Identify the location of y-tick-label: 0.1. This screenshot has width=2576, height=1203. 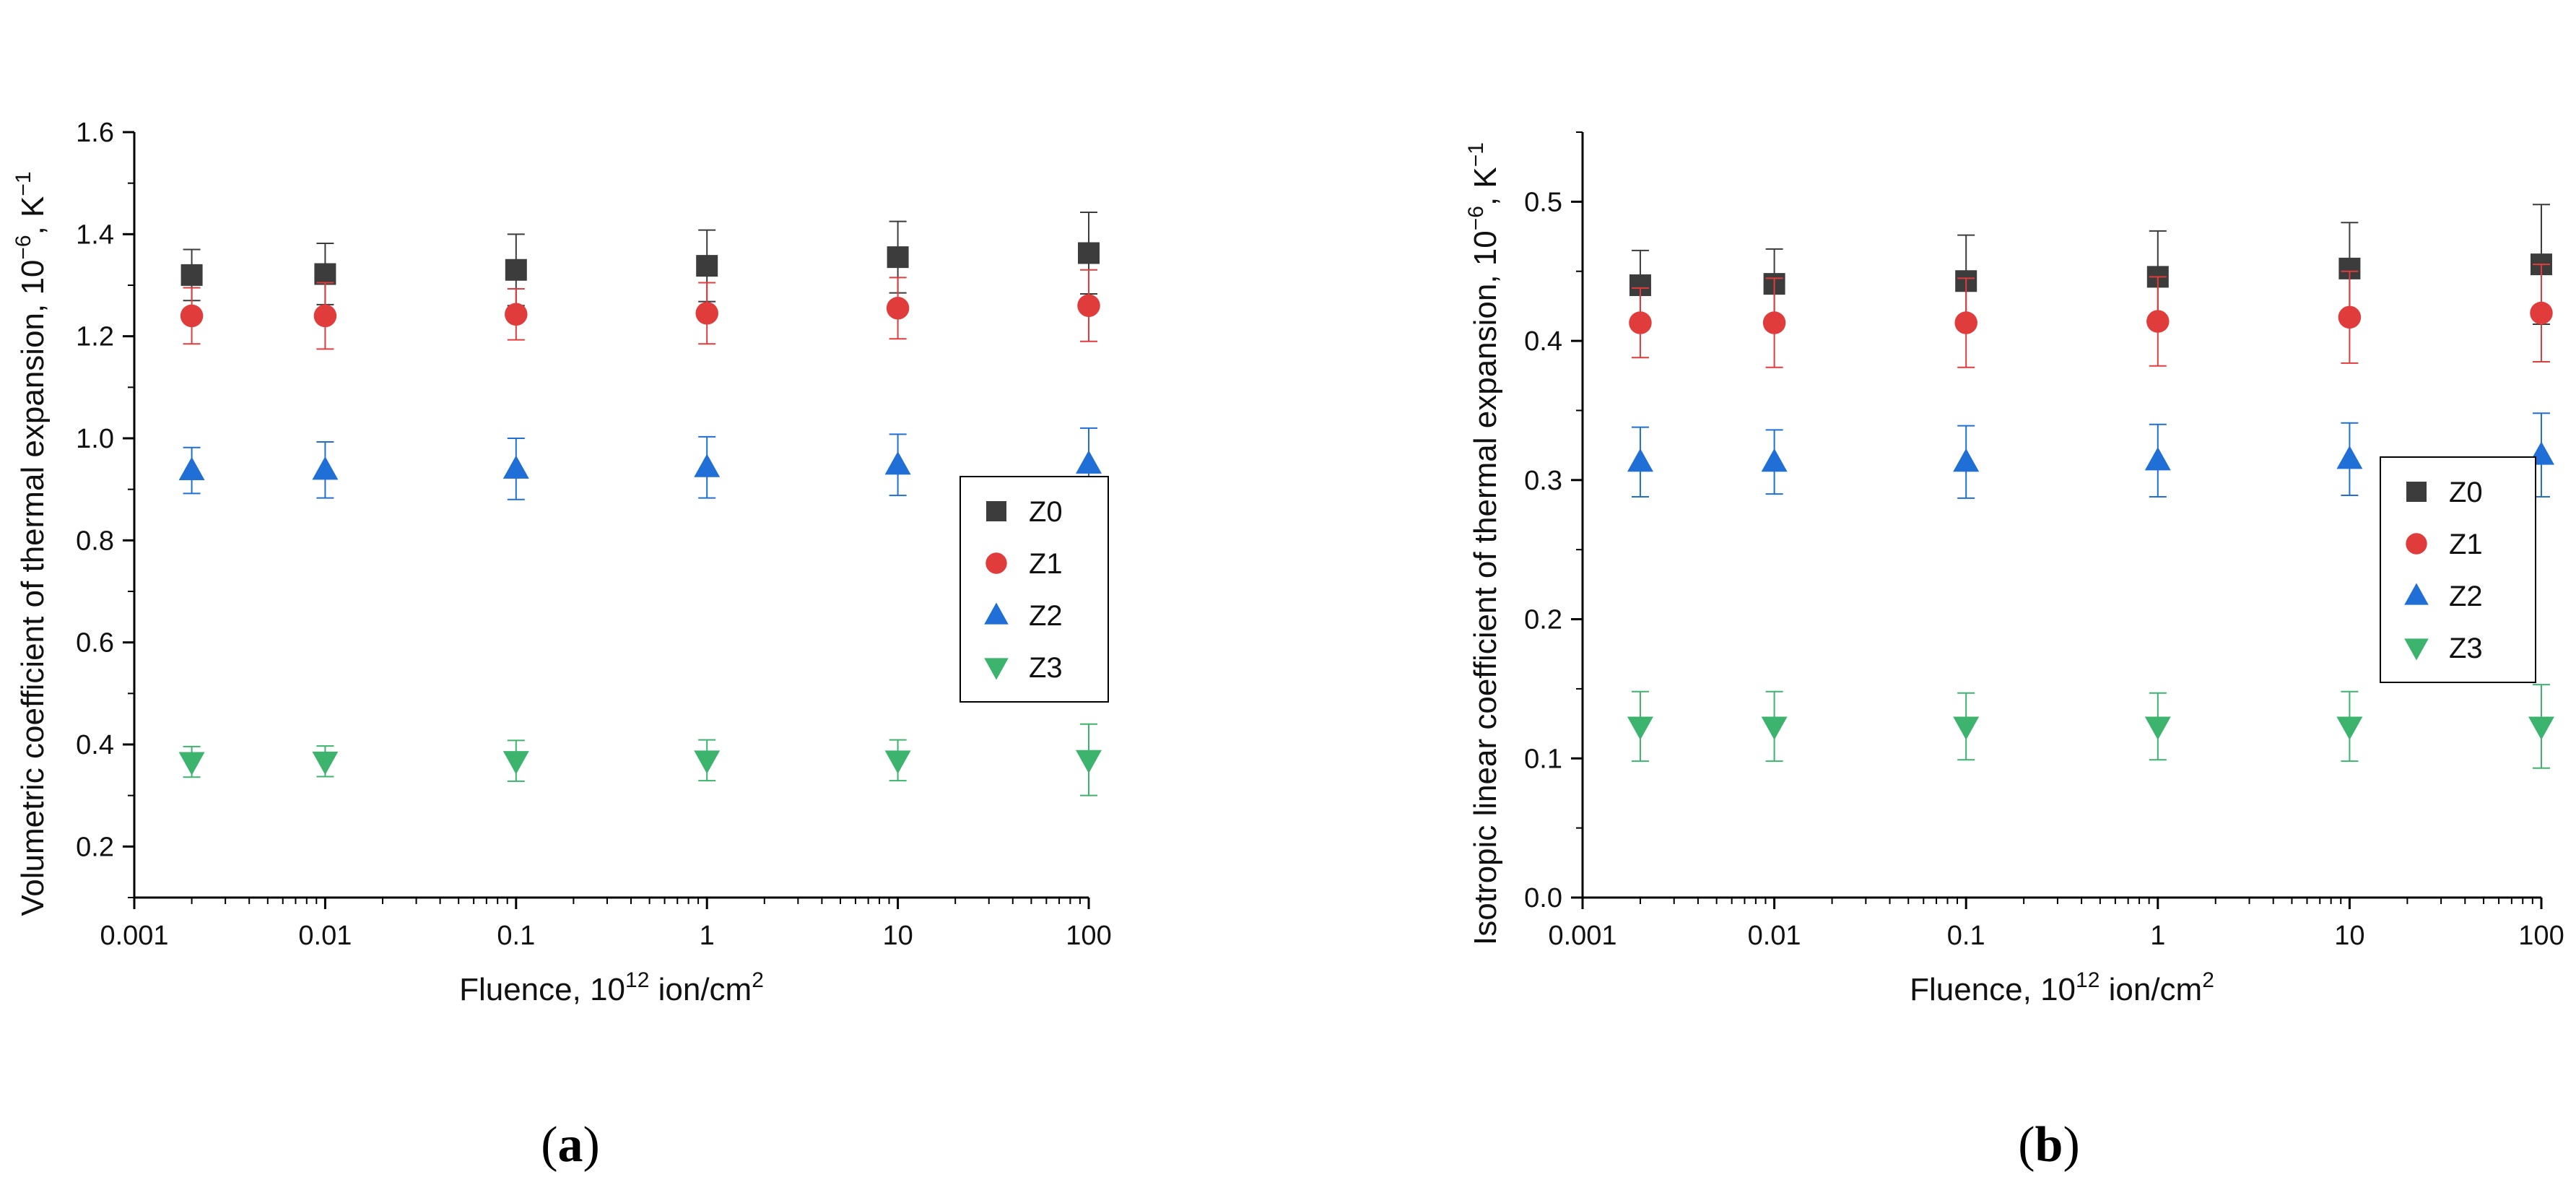
(1543, 759).